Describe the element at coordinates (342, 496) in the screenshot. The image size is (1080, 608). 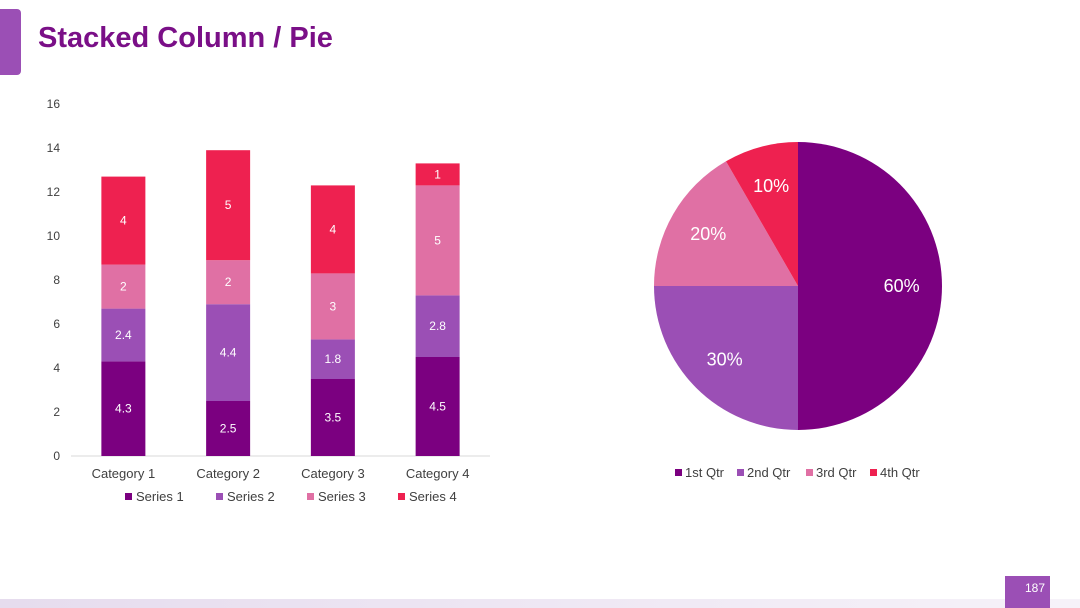
I see `legend-label: Series 3` at that location.